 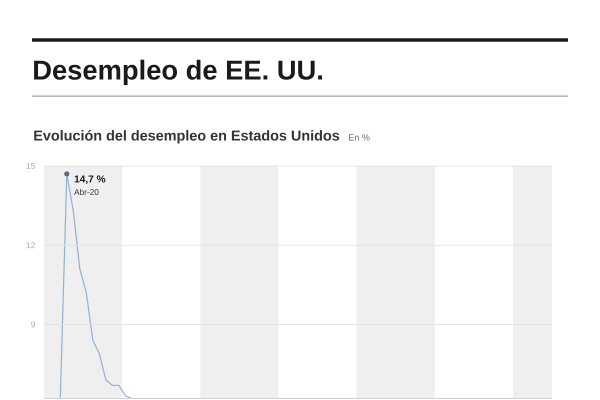 I want to click on y-tick-label: 15, so click(x=30, y=166).